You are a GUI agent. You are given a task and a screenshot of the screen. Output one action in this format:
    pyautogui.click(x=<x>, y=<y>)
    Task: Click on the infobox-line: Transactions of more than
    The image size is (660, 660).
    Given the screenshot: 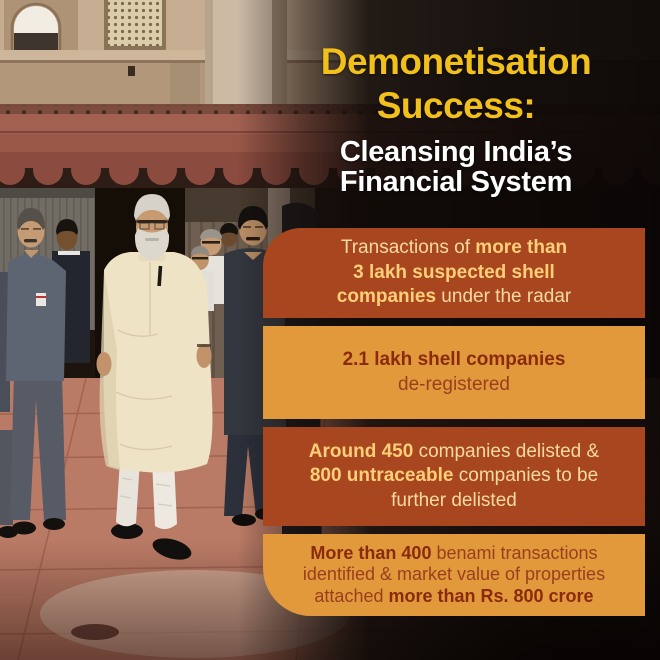 What is the action you would take?
    pyautogui.click(x=454, y=248)
    